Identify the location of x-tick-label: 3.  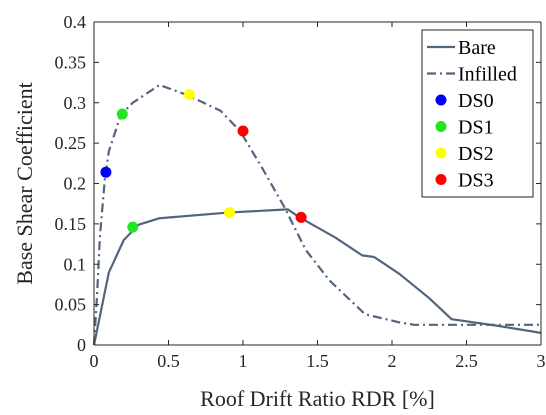
(541, 361).